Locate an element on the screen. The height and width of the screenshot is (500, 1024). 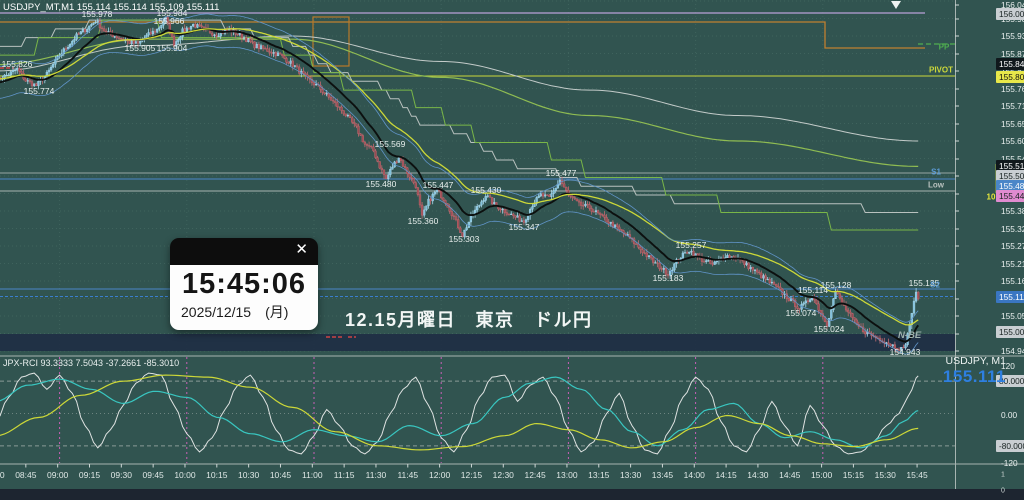
clock-titlebar: ✕ is located at coordinates (244, 251).